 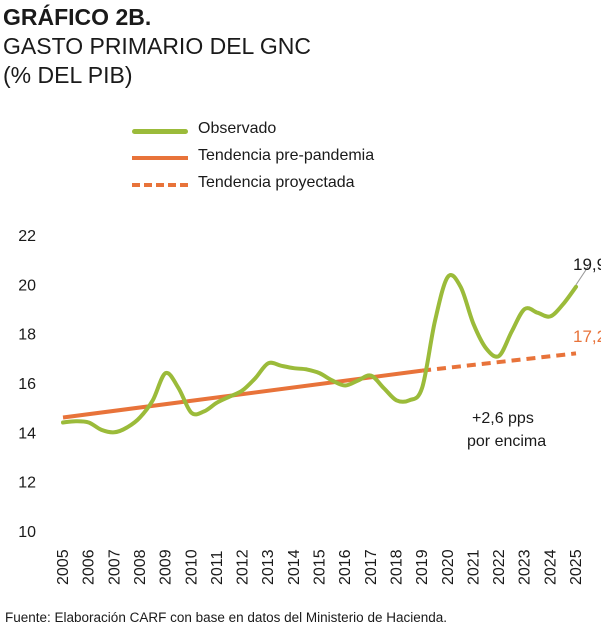 I want to click on y-tick-label: 16, so click(x=27, y=384).